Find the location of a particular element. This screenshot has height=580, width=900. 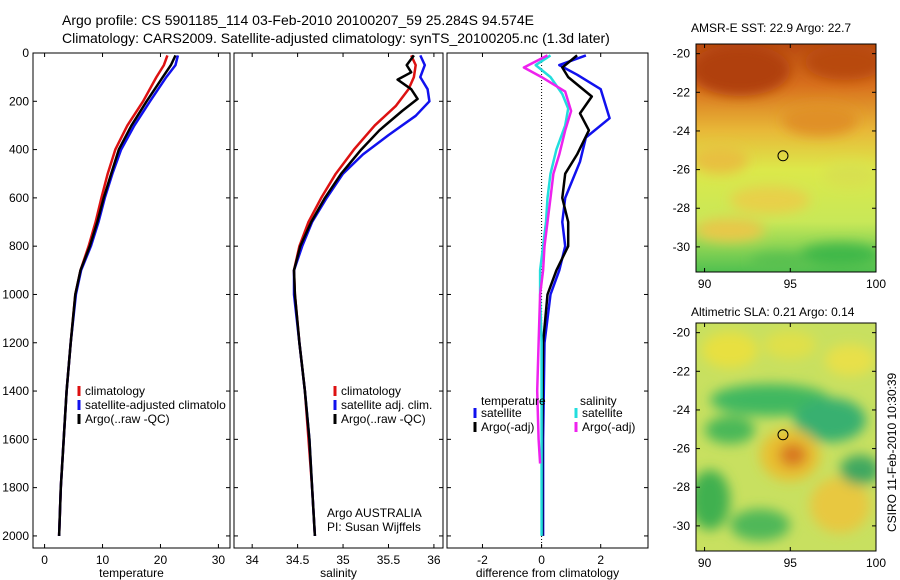

x-tick-label: 34 is located at coordinates (252, 560).